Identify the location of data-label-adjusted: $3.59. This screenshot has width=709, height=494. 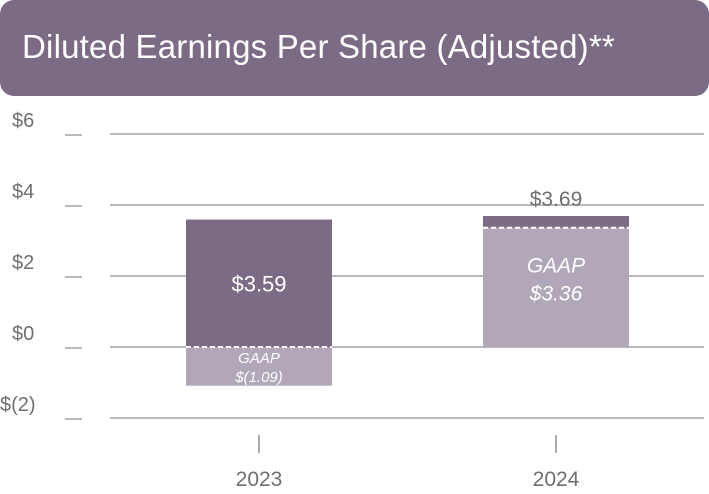
(258, 283).